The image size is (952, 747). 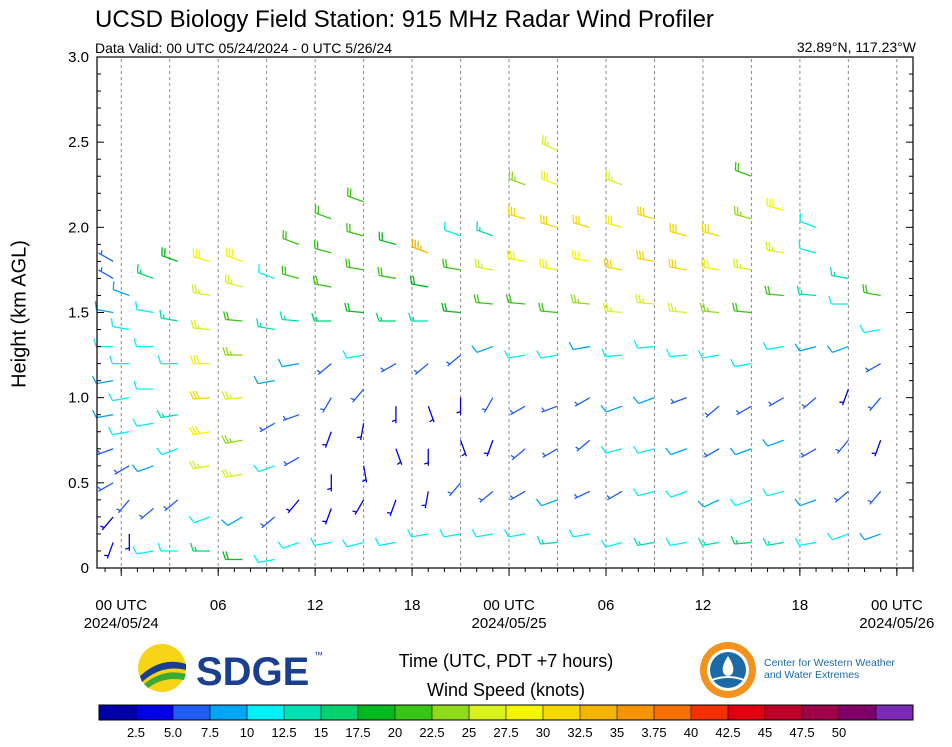 What do you see at coordinates (703, 605) in the screenshot?
I see `x-tick-label: 12` at bounding box center [703, 605].